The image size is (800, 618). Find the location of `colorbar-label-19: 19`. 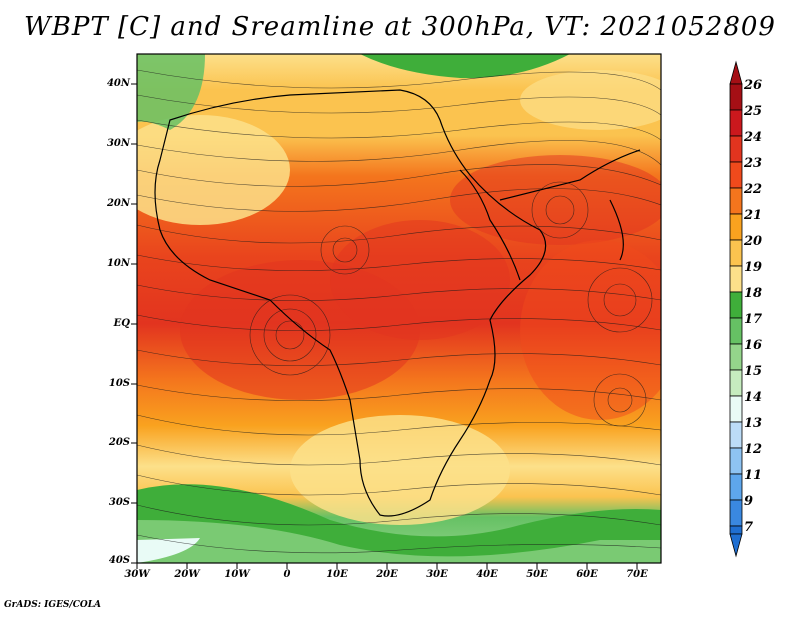

colorbar-label-19: 19 is located at coordinates (753, 267).